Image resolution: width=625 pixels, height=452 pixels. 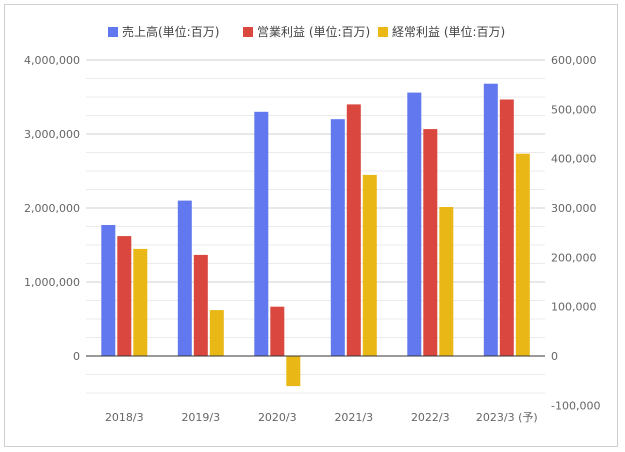 What do you see at coordinates (52, 282) in the screenshot?
I see `left-tick-label: 1,000,000` at bounding box center [52, 282].